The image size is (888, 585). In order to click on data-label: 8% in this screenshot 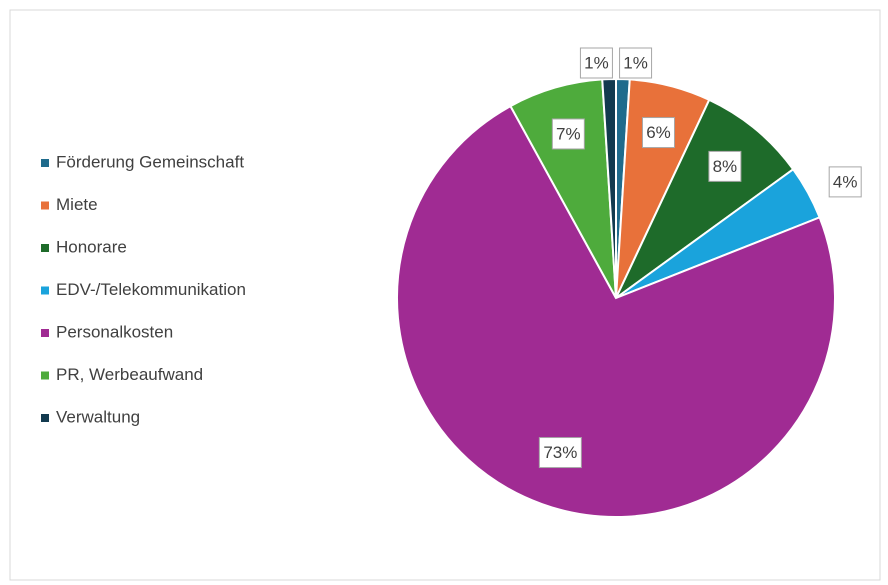, I will do `click(725, 166)`.